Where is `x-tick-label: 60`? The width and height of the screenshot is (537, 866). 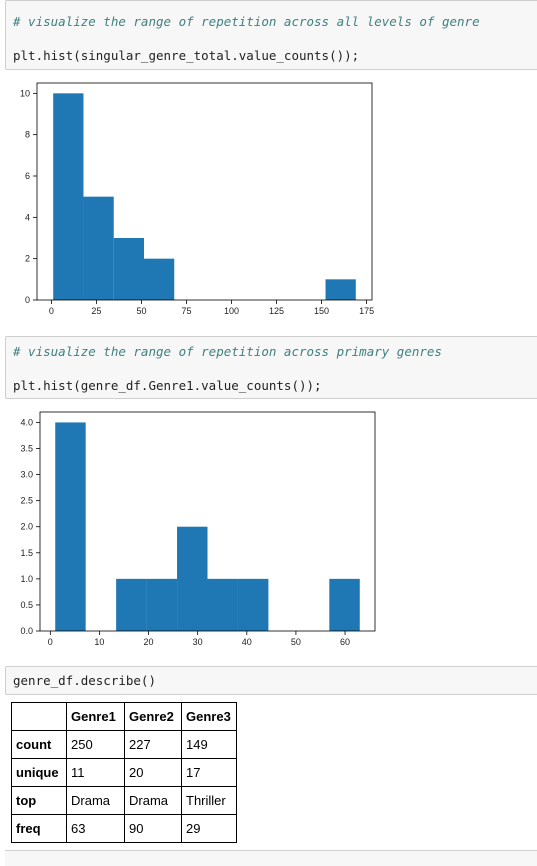 x-tick-label: 60 is located at coordinates (345, 642).